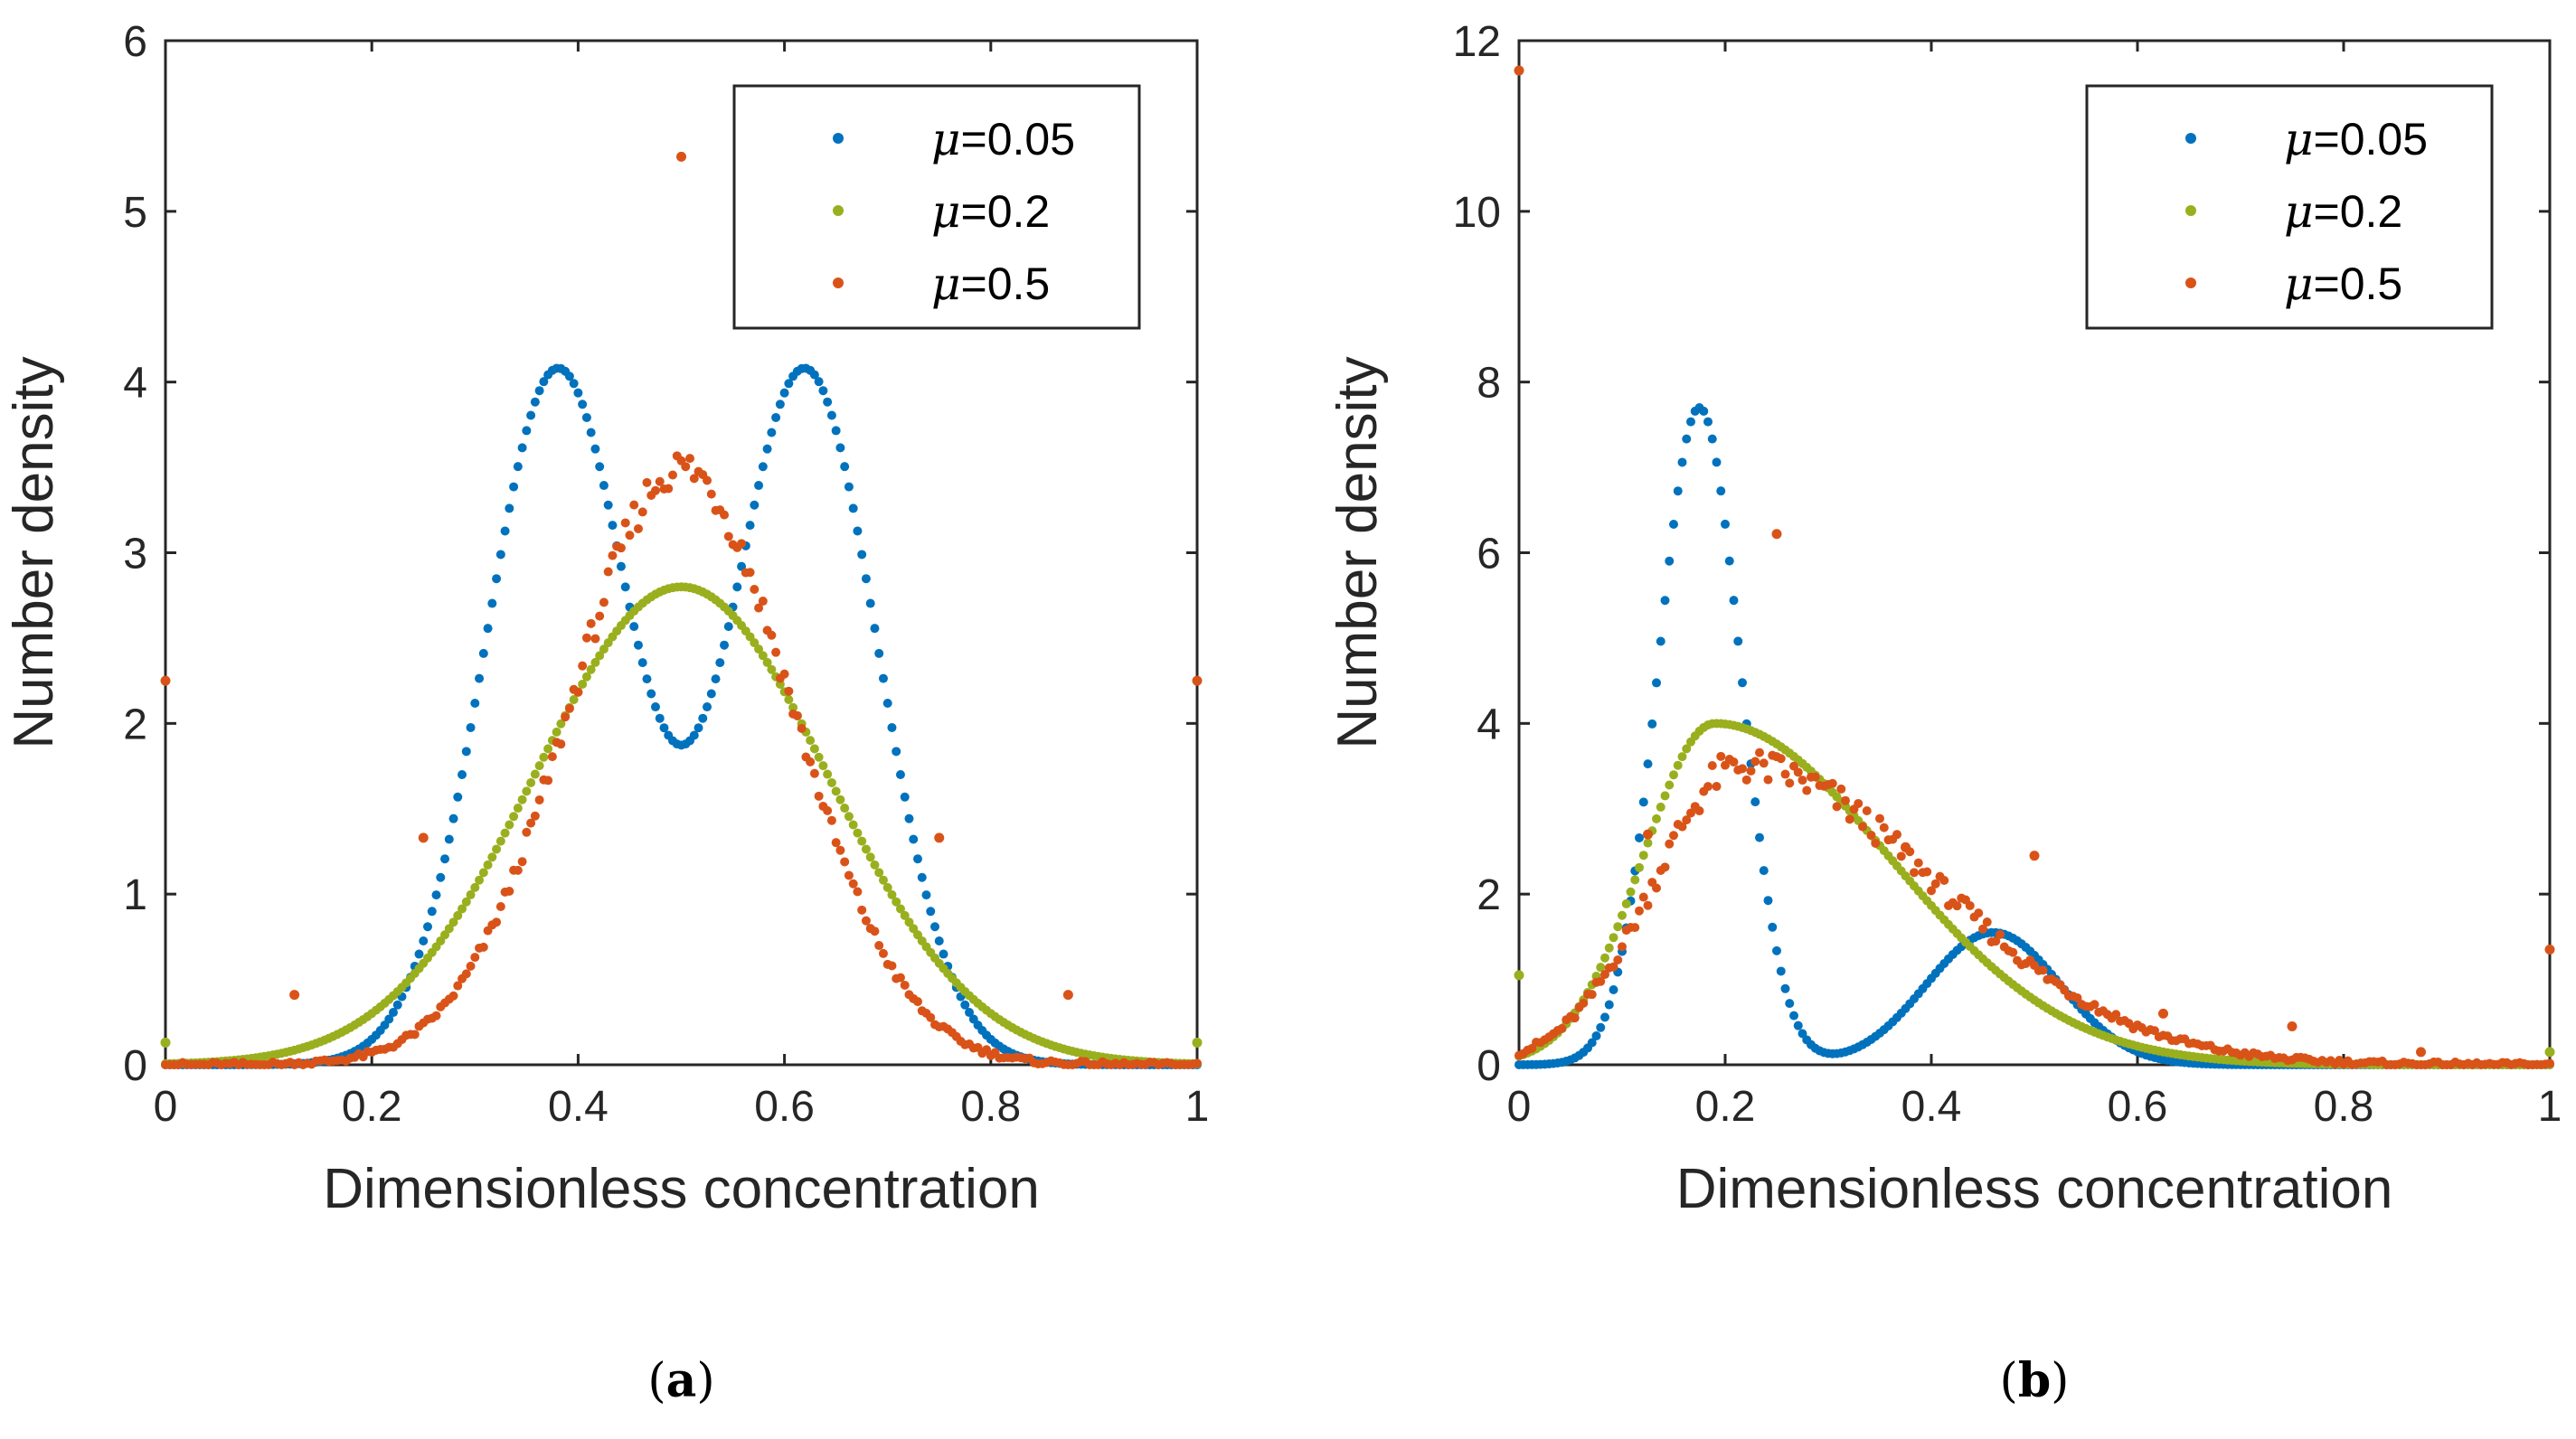  I want to click on y-tick-label: 2, so click(1489, 895).